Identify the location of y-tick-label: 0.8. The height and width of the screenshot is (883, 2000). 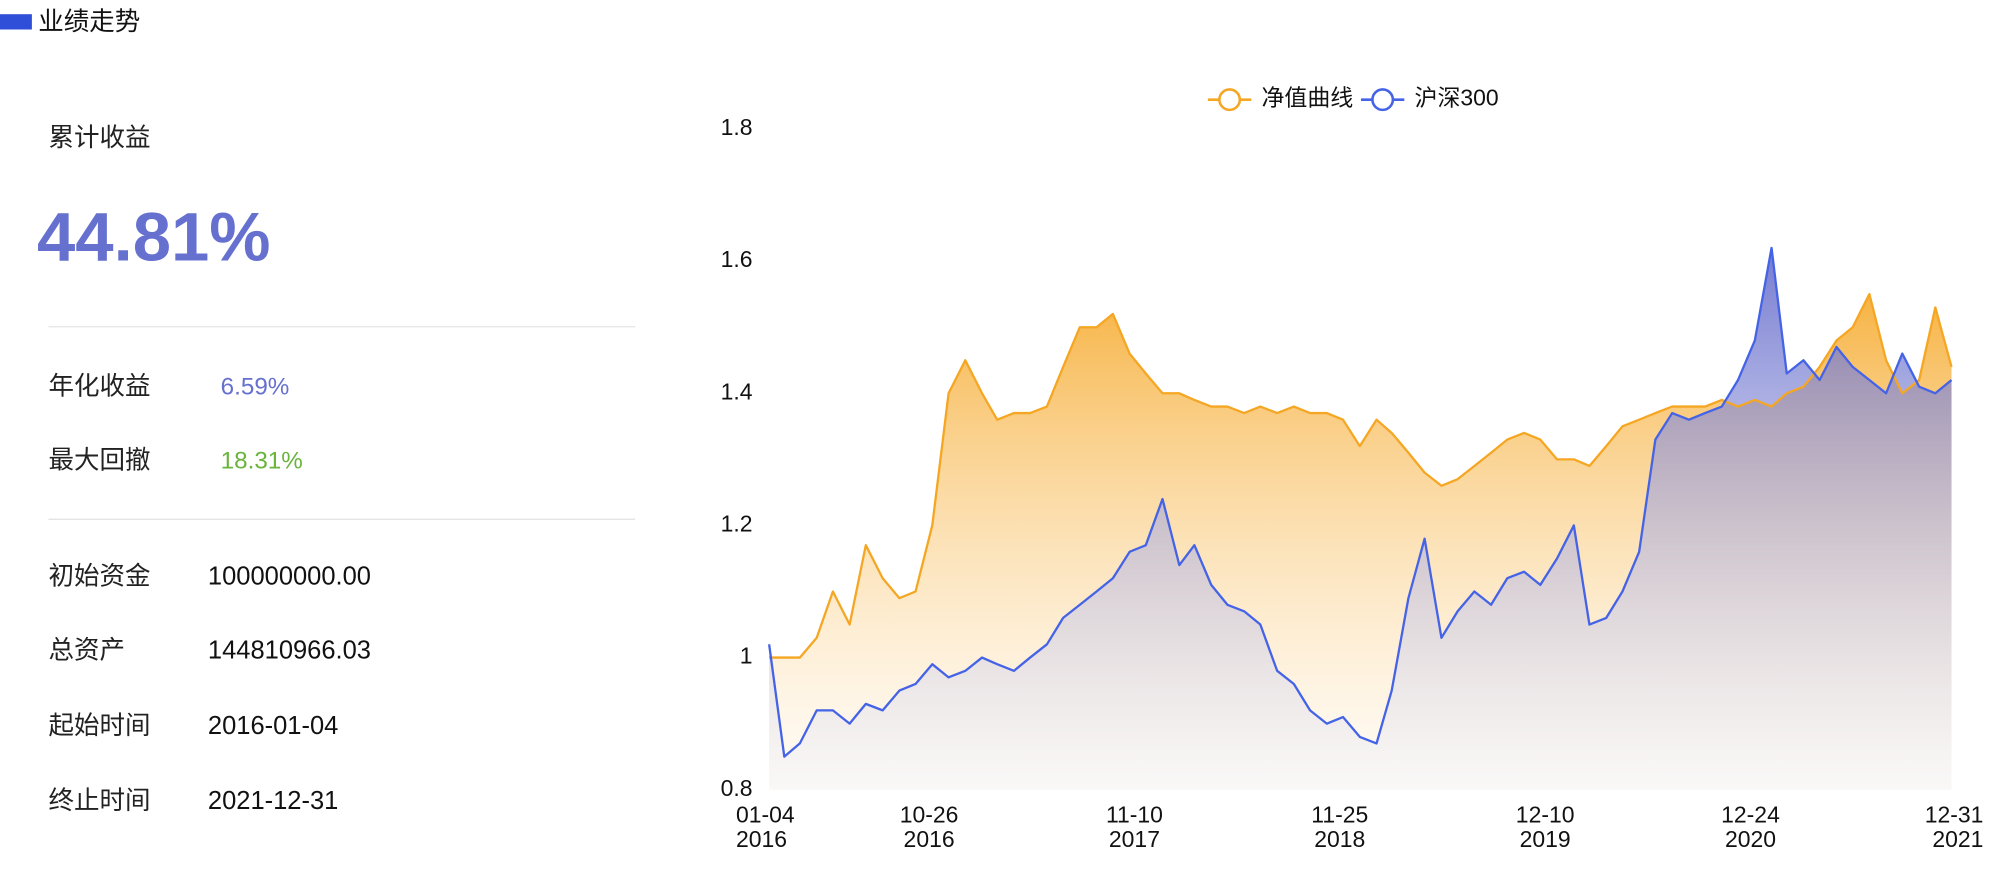
(737, 788).